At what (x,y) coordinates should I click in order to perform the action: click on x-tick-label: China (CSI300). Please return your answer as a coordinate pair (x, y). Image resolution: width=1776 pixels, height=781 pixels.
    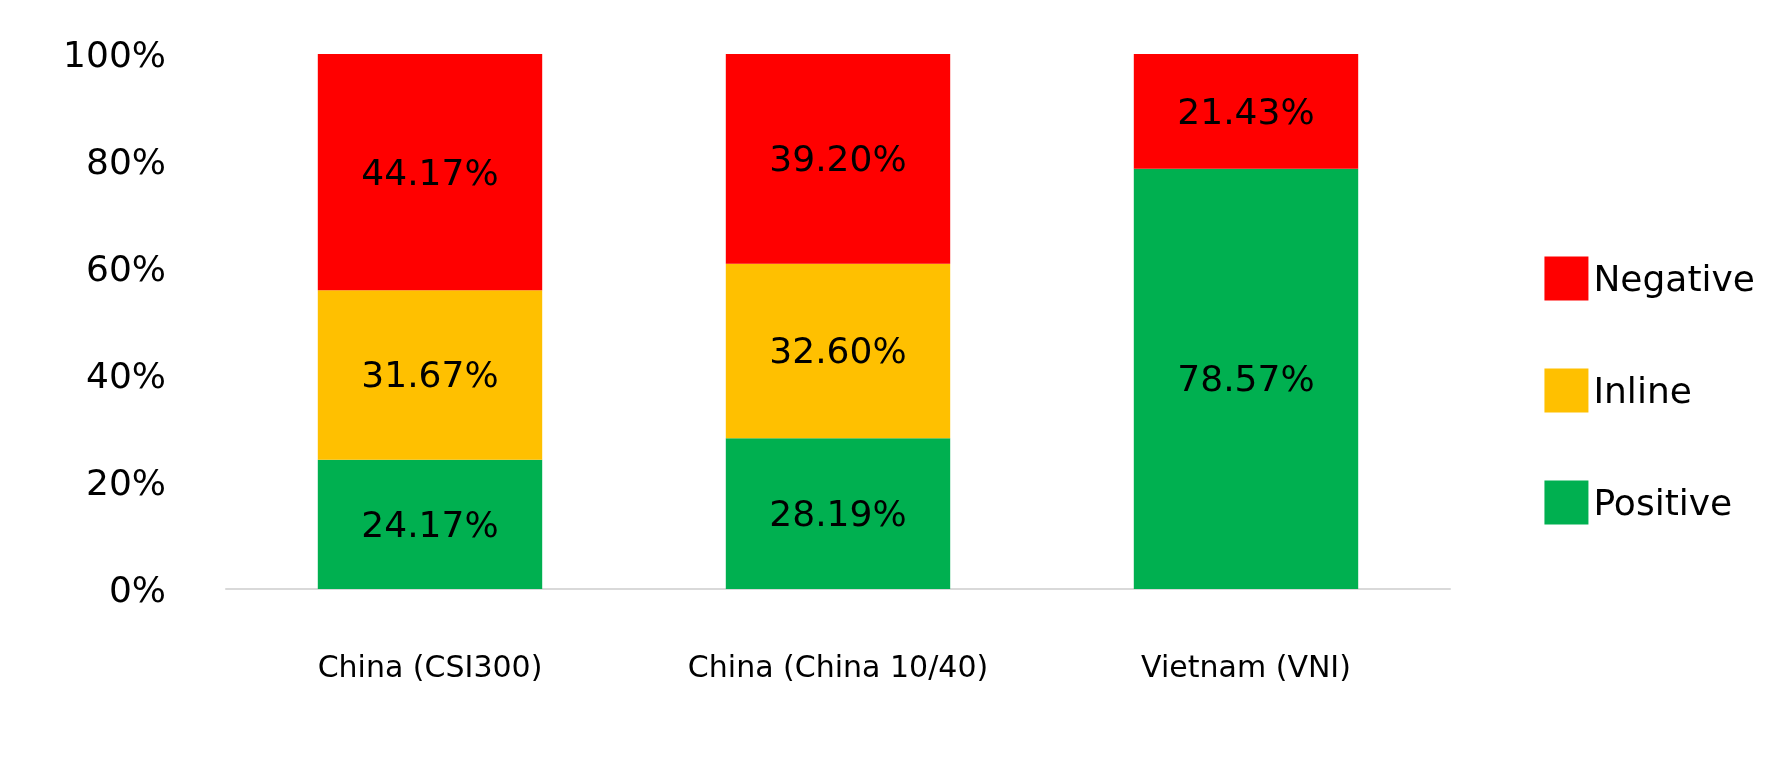
    Looking at the image, I should click on (430, 666).